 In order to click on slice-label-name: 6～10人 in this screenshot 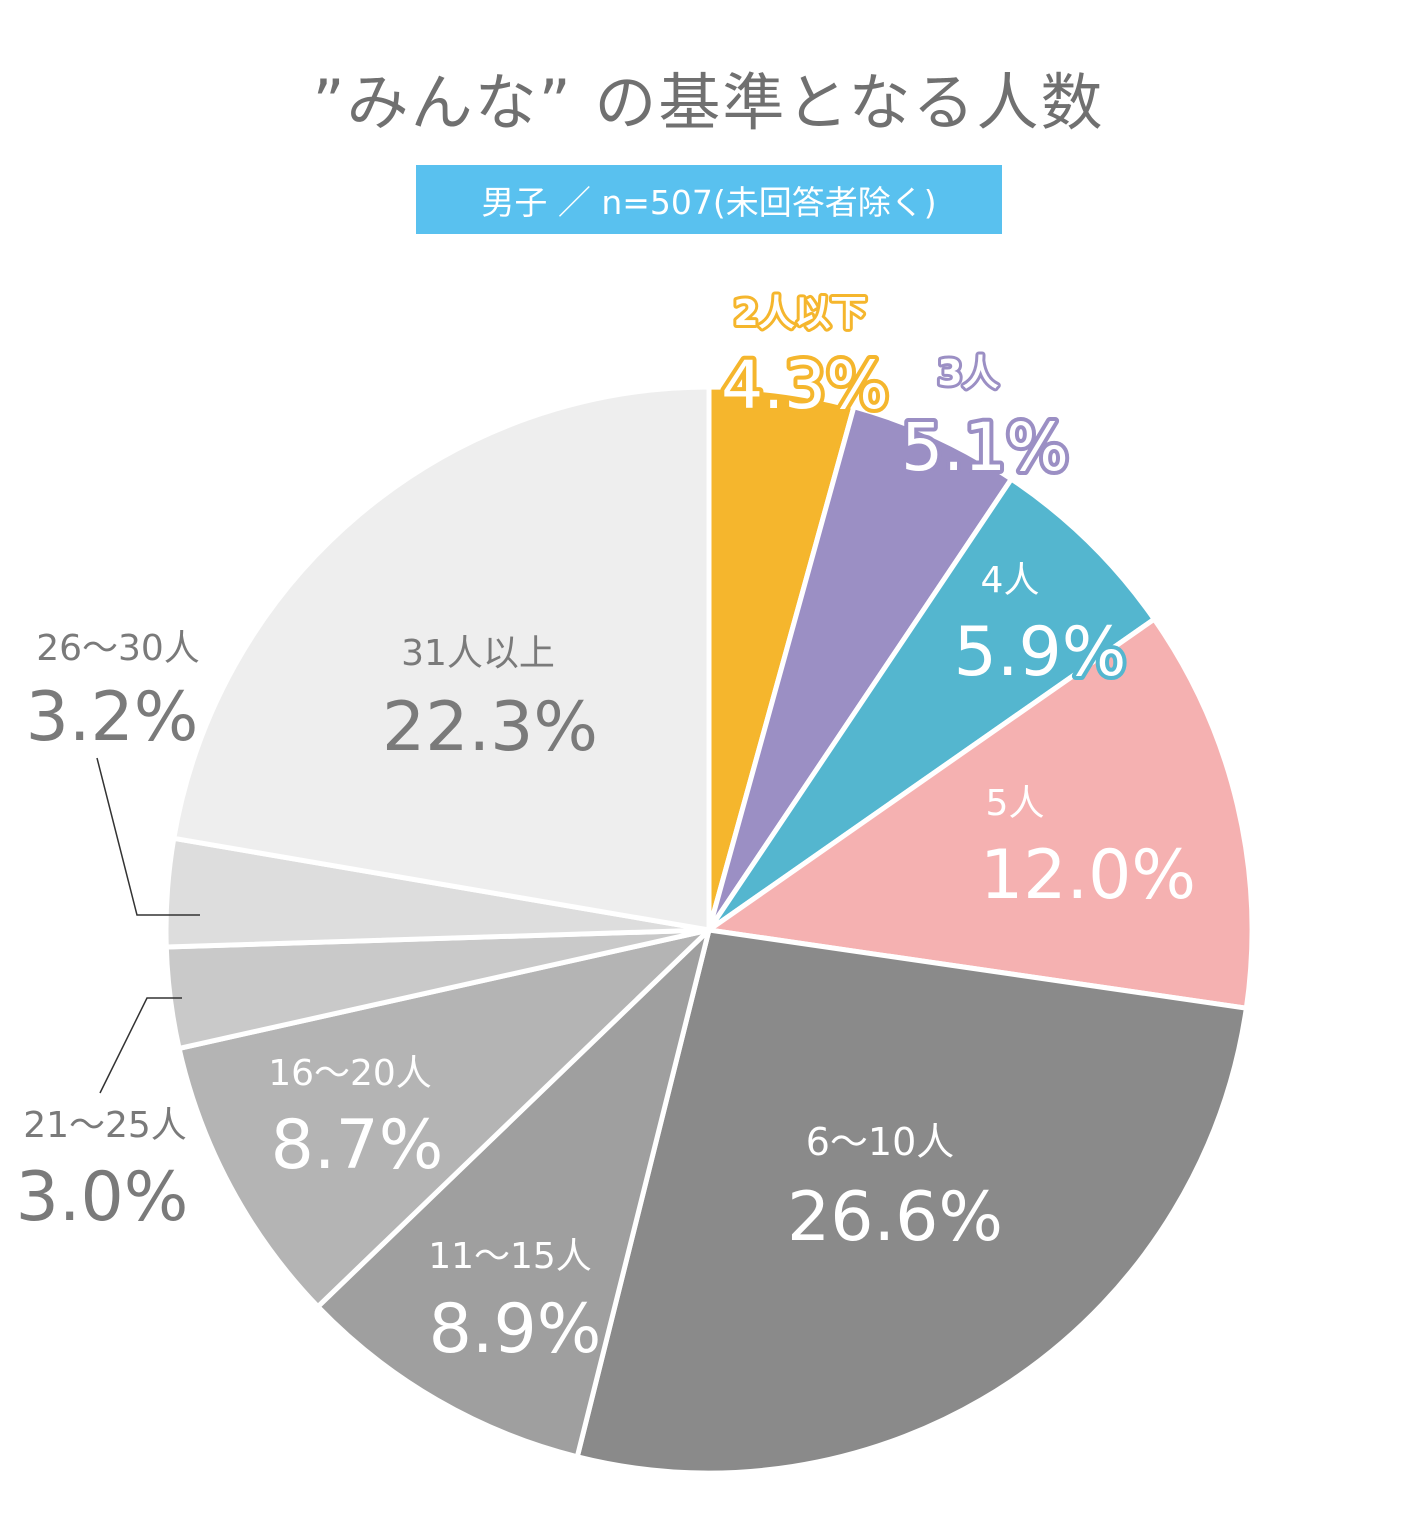, I will do `click(880, 1142)`.